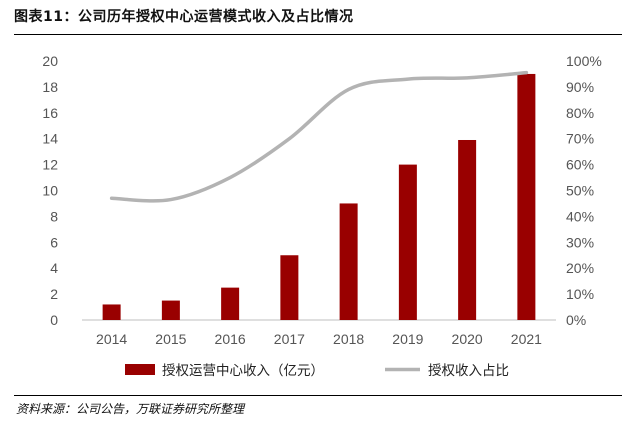 The image size is (636, 421). Describe the element at coordinates (580, 268) in the screenshot. I see `right-tick-label: 20%` at that location.